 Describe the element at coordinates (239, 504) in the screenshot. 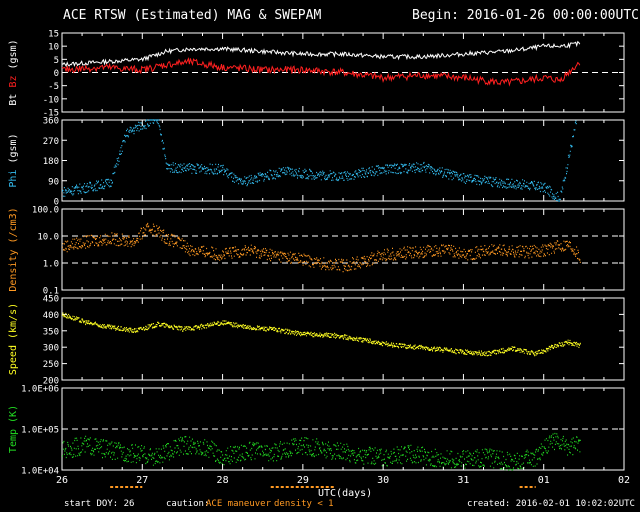

I see `maneuver-label: ACE maneuver` at that location.